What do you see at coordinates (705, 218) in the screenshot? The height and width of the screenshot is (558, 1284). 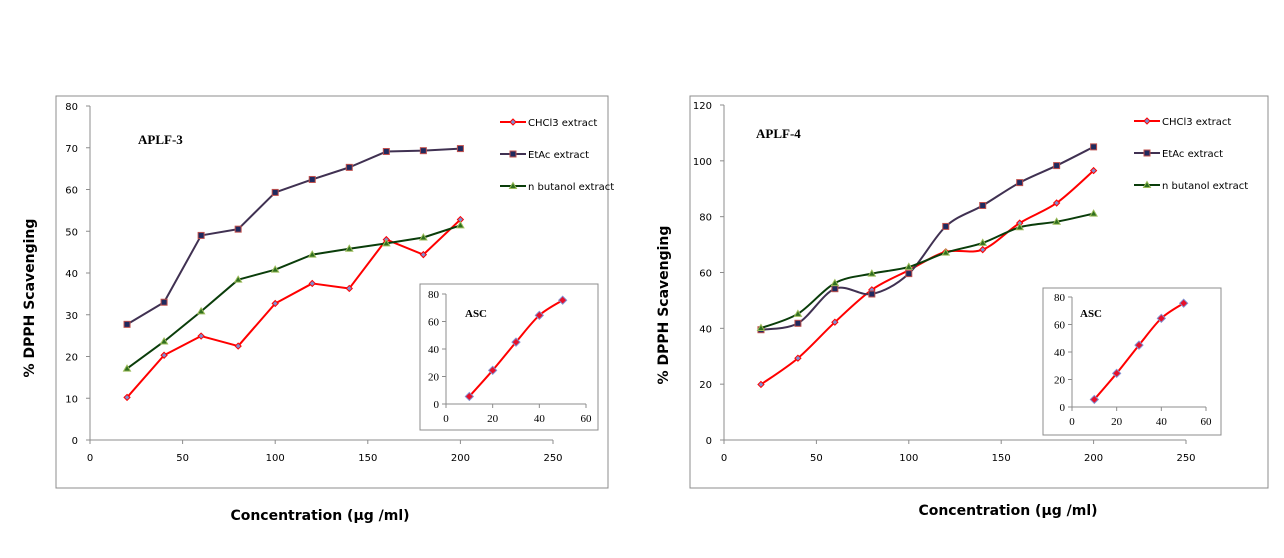 I see `y-tick-label: 80` at bounding box center [705, 218].